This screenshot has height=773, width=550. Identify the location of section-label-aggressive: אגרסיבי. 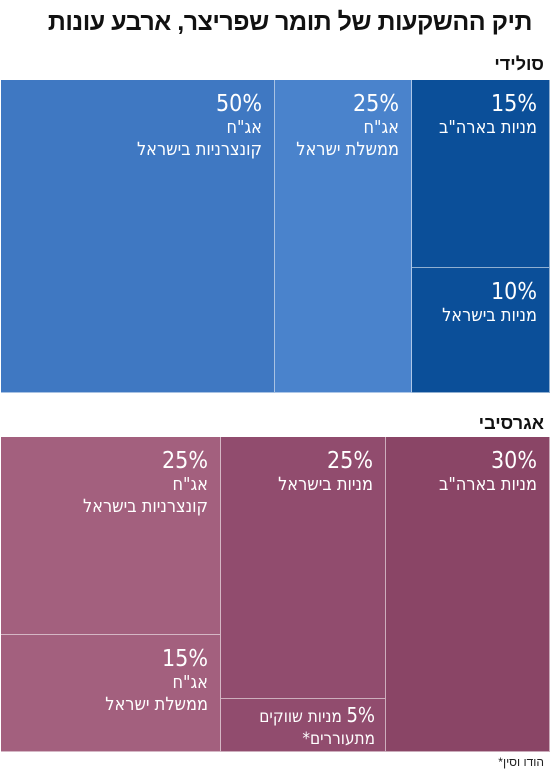
(511, 423).